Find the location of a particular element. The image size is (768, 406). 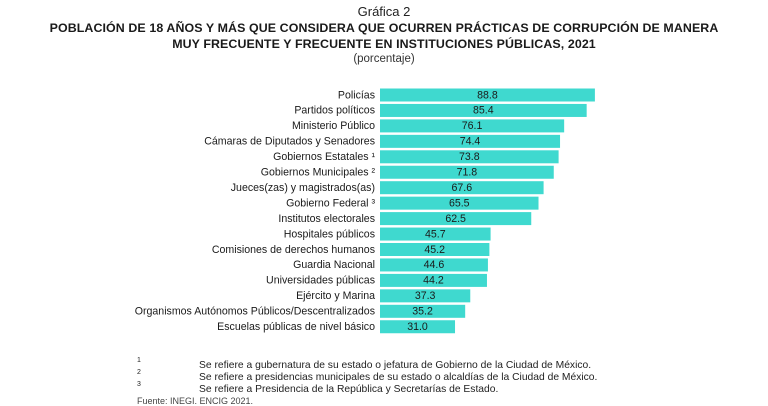

value-label: 45.2 is located at coordinates (434, 250).